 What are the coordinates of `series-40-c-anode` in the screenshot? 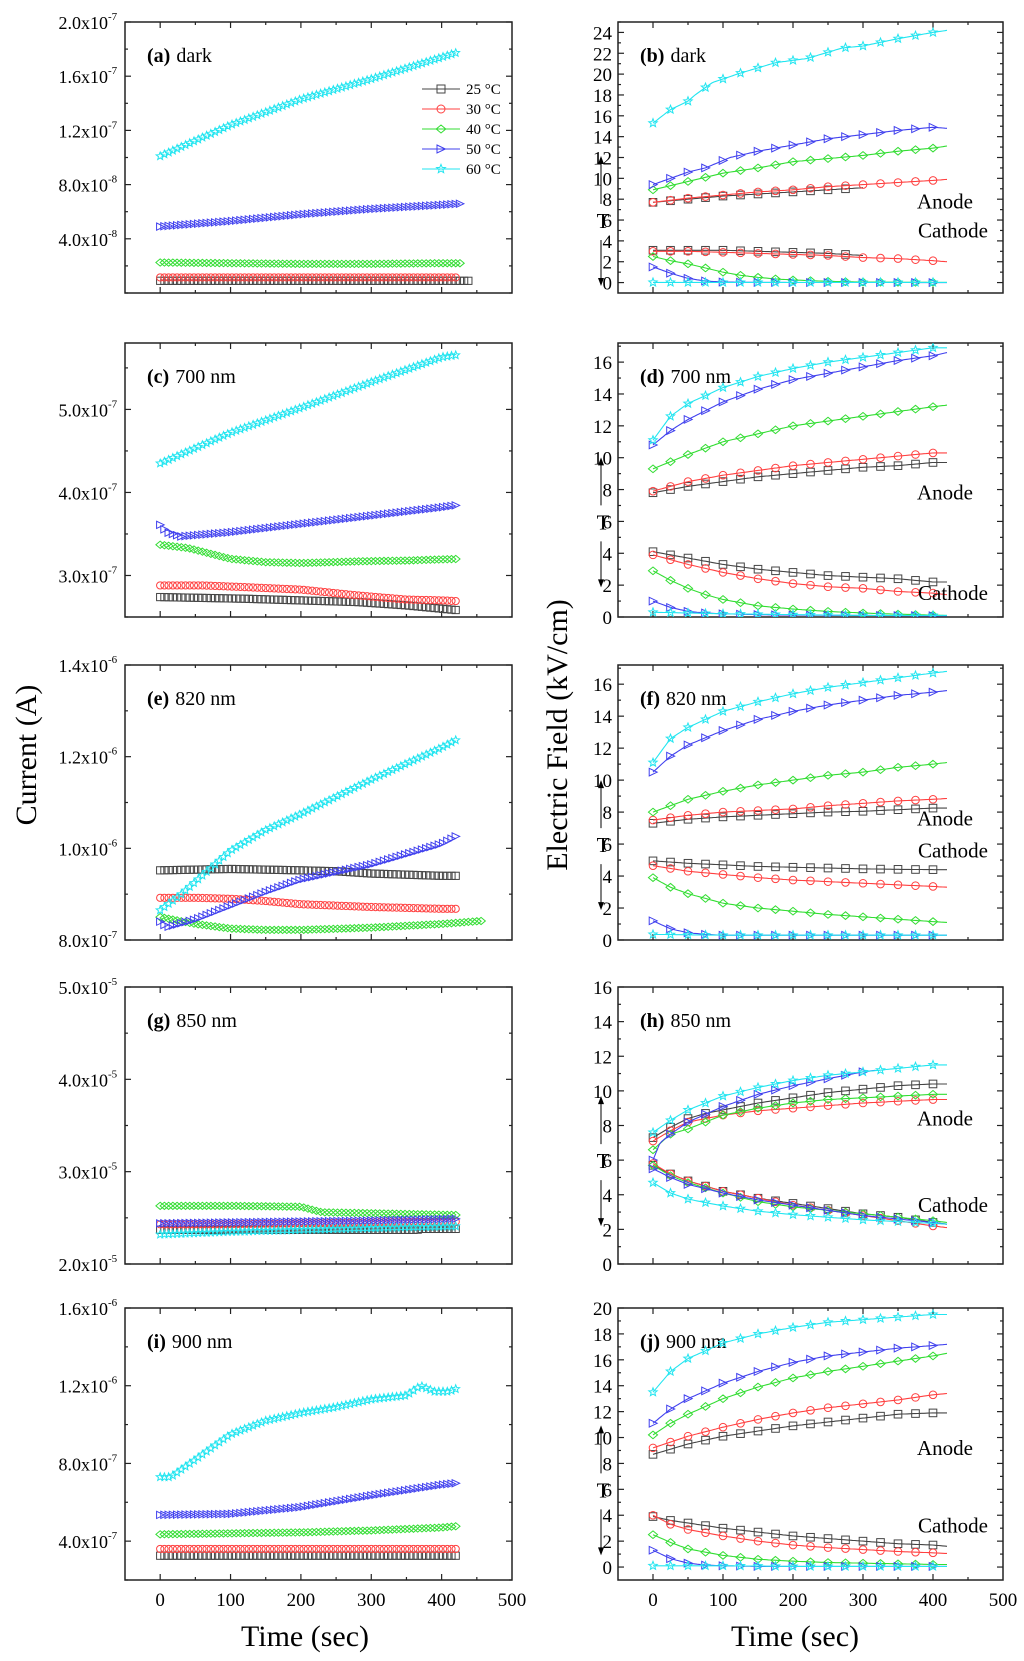 It's located at (797, 1395).